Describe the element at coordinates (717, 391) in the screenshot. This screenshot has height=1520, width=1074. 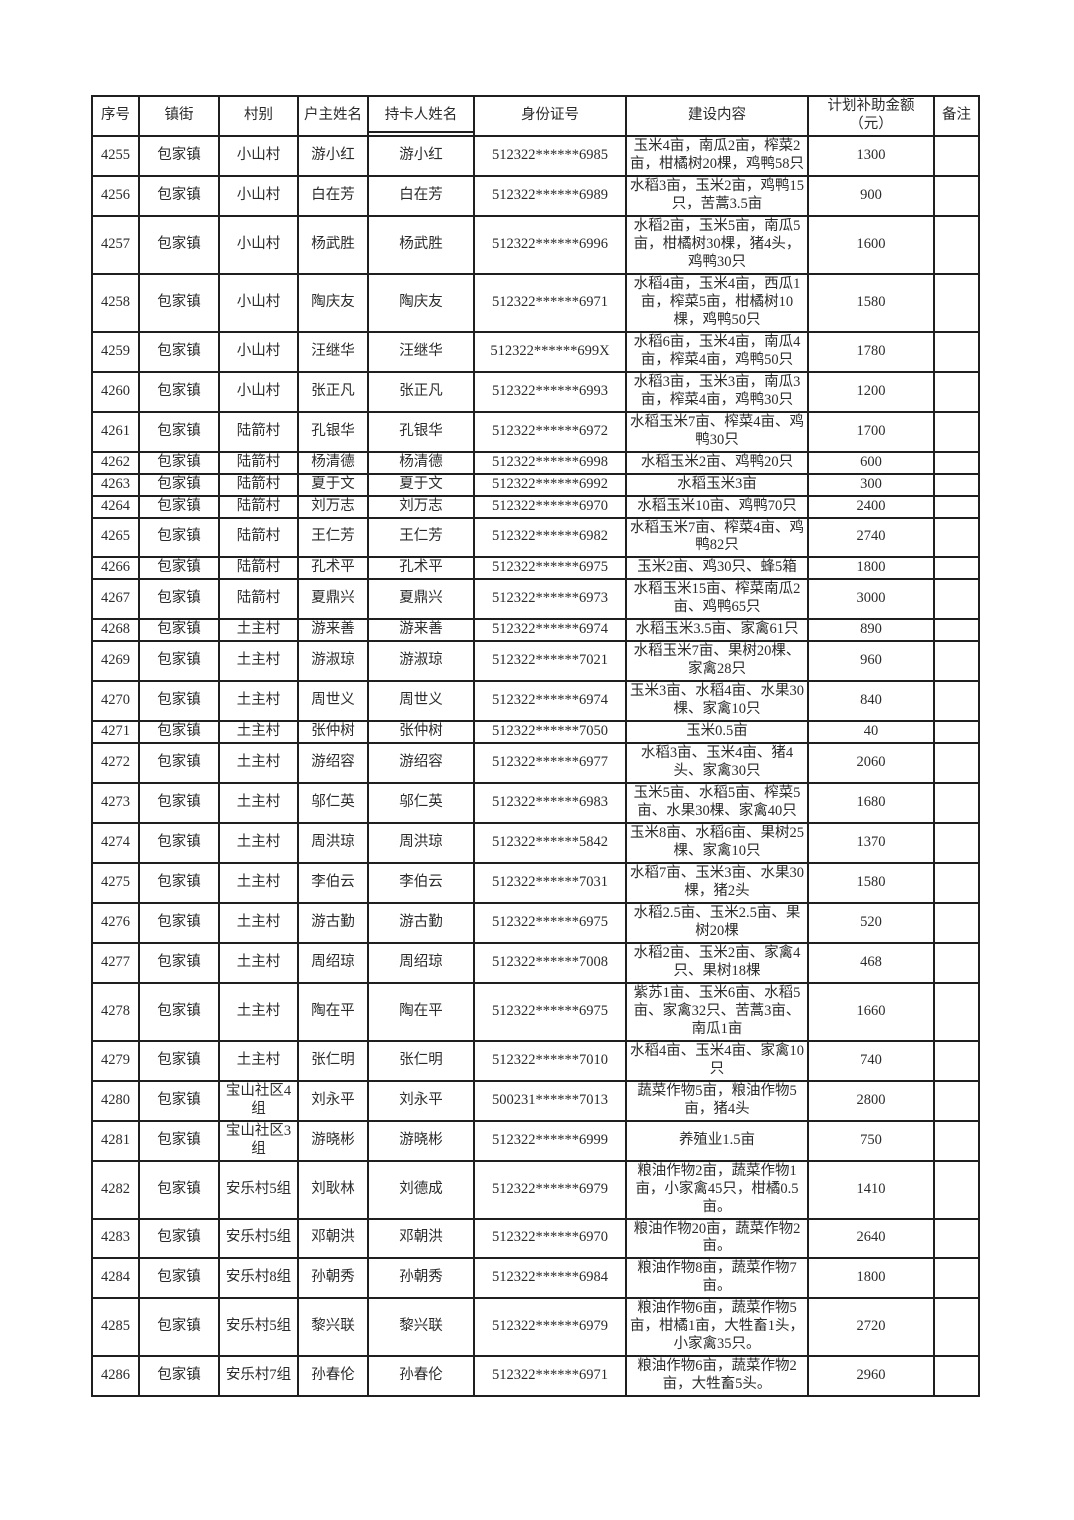
I see `cell-content: 水稻3亩，玉米3亩，南瓜3亩，榨菜4亩，鸡鸭30只` at that location.